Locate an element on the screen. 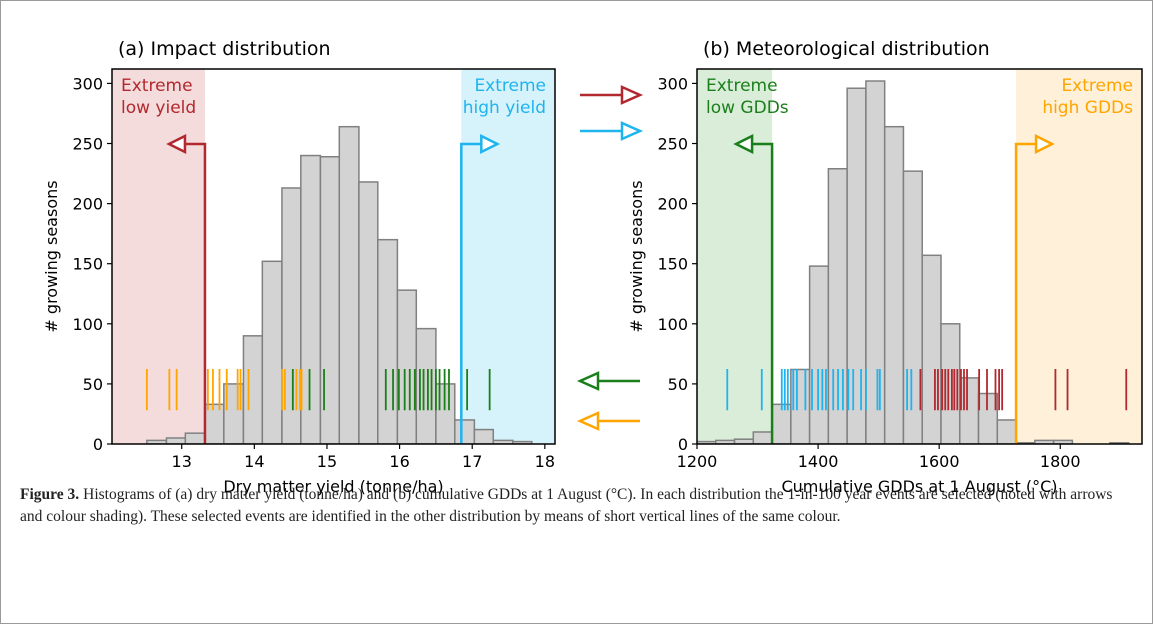 The width and height of the screenshot is (1153, 624). x-tick-label: 13 is located at coordinates (182, 461).